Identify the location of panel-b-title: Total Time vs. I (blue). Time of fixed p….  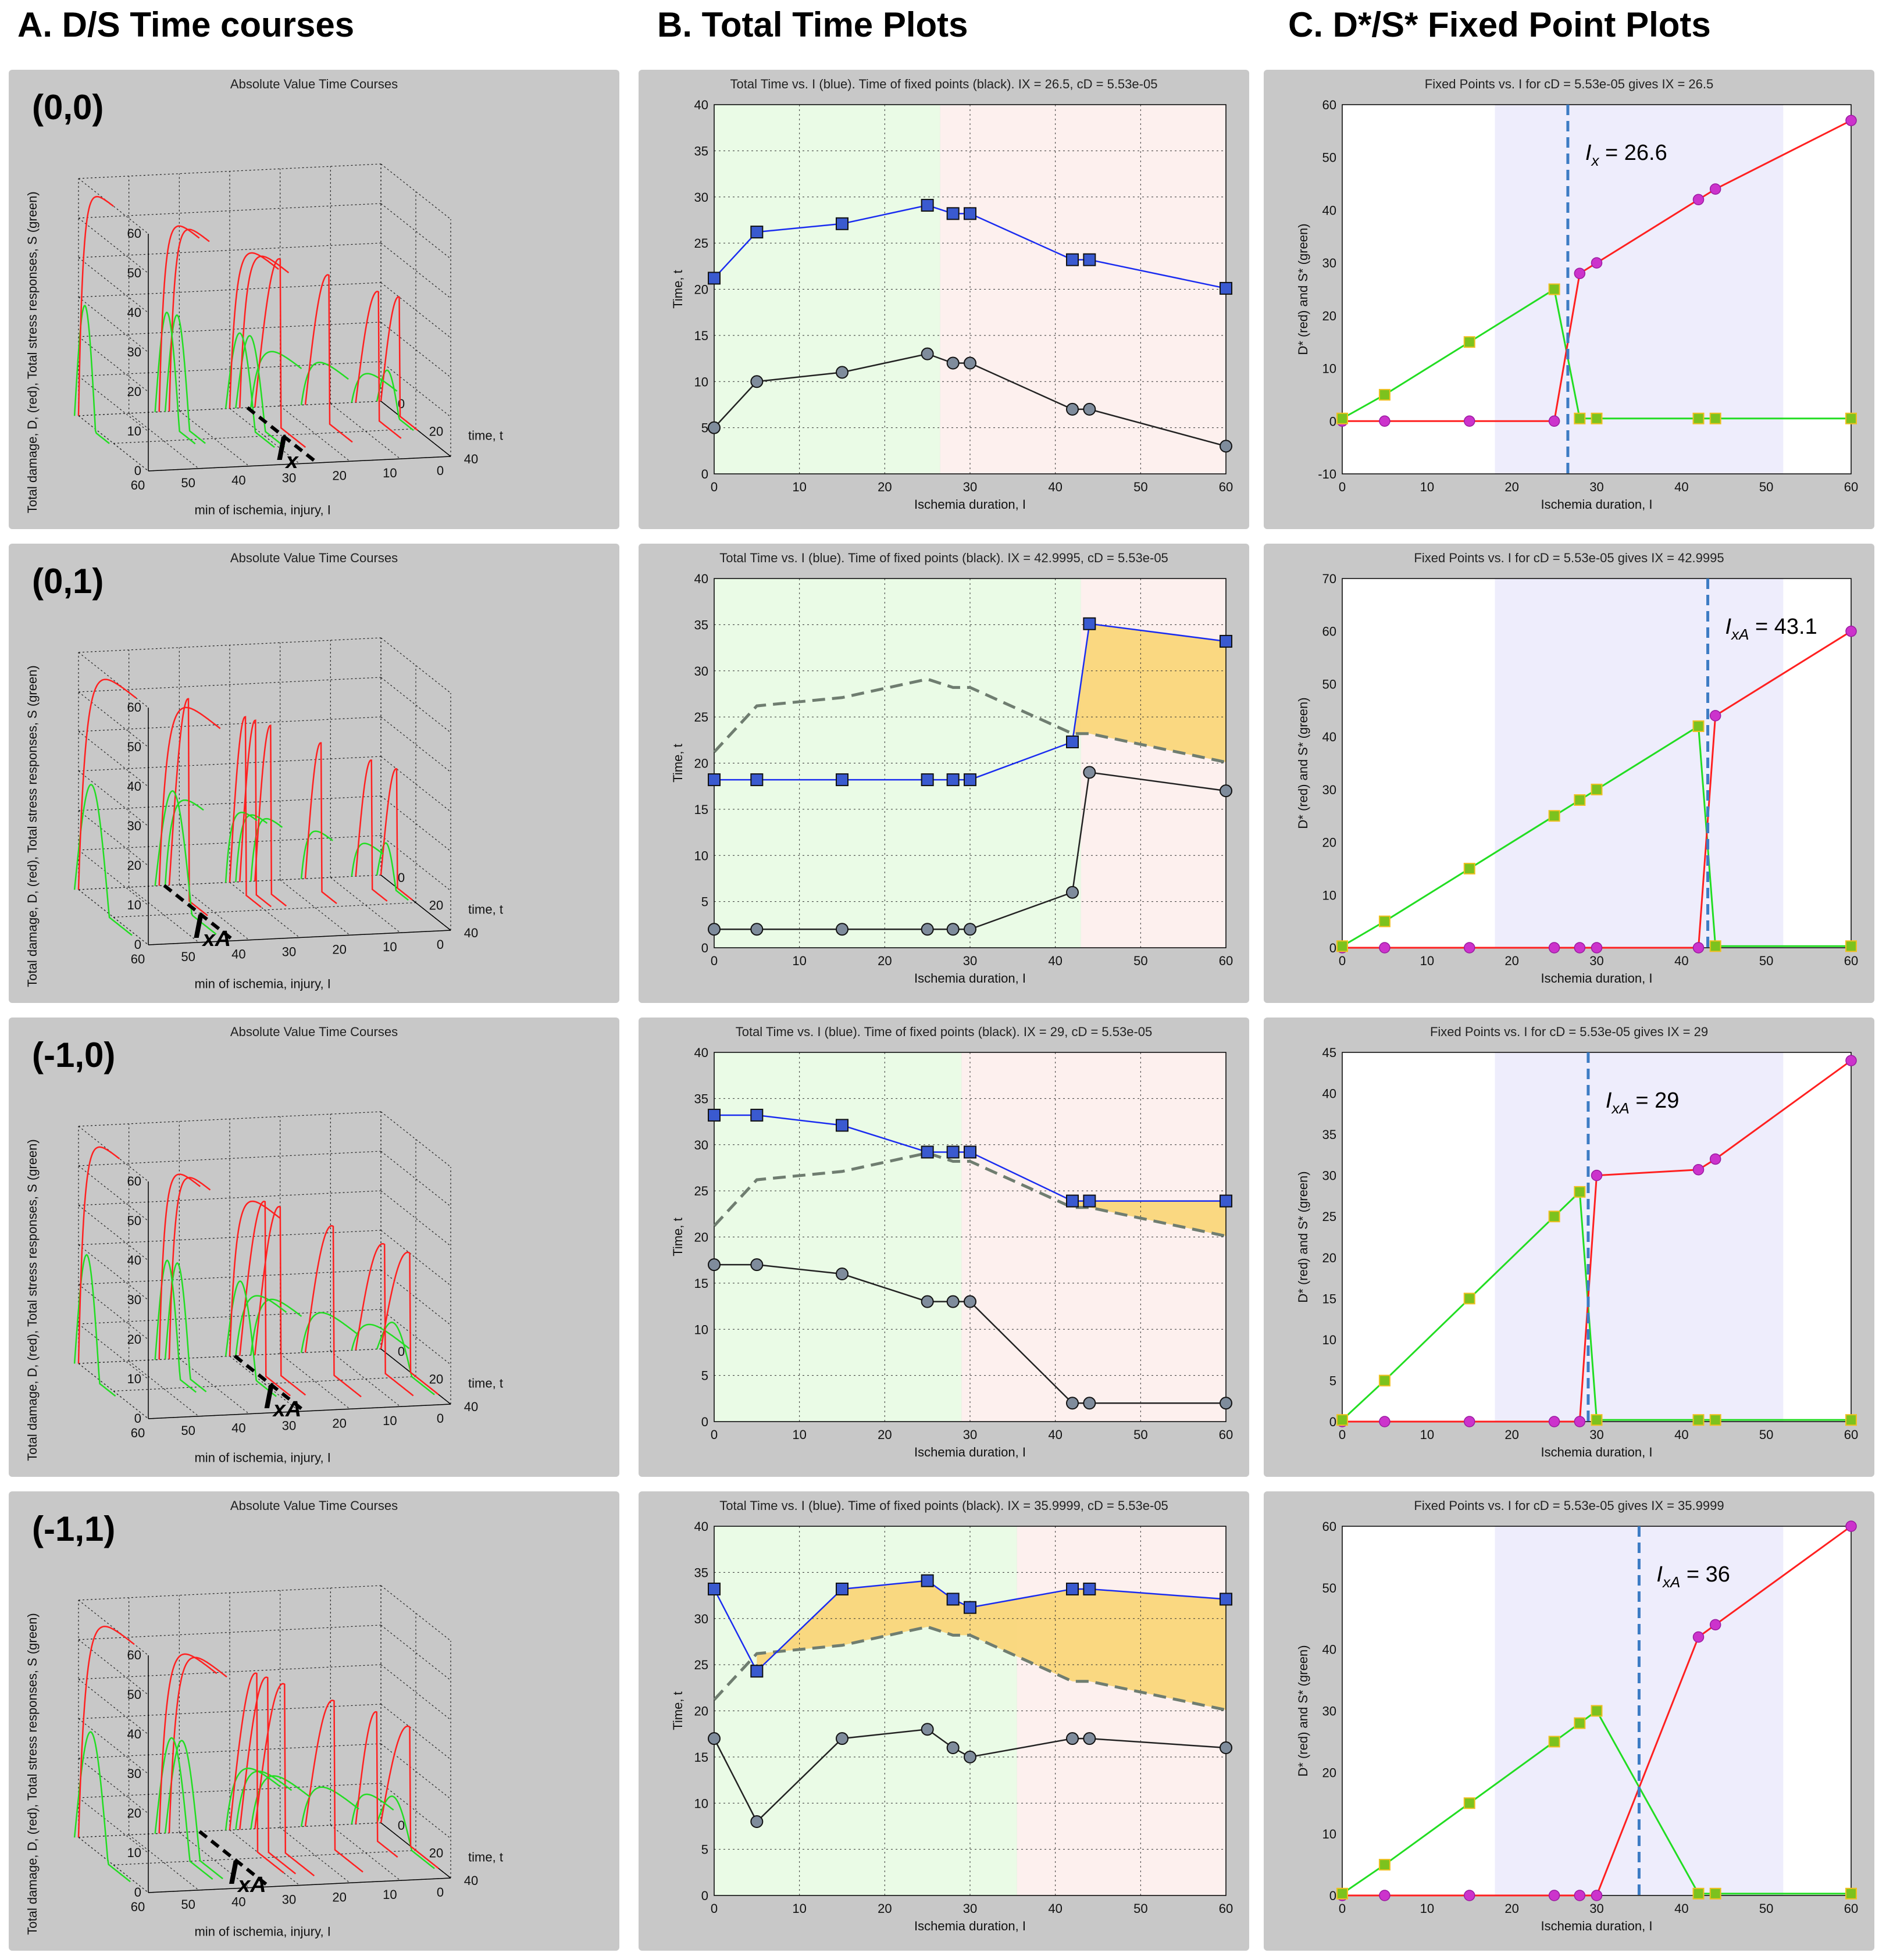
(944, 84).